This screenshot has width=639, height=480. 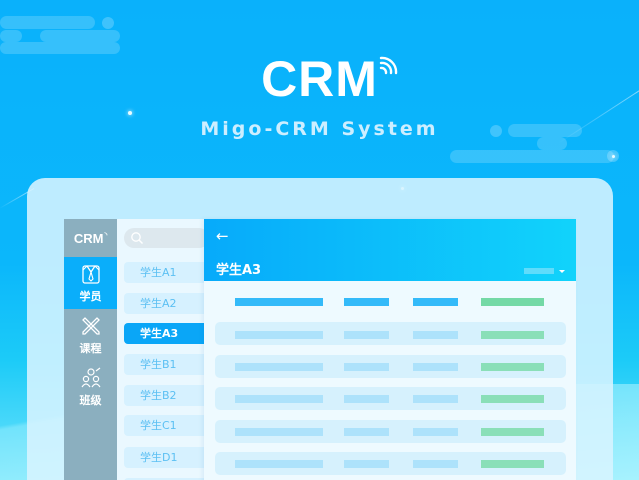 I want to click on chevron-down-icon, so click(x=562, y=271).